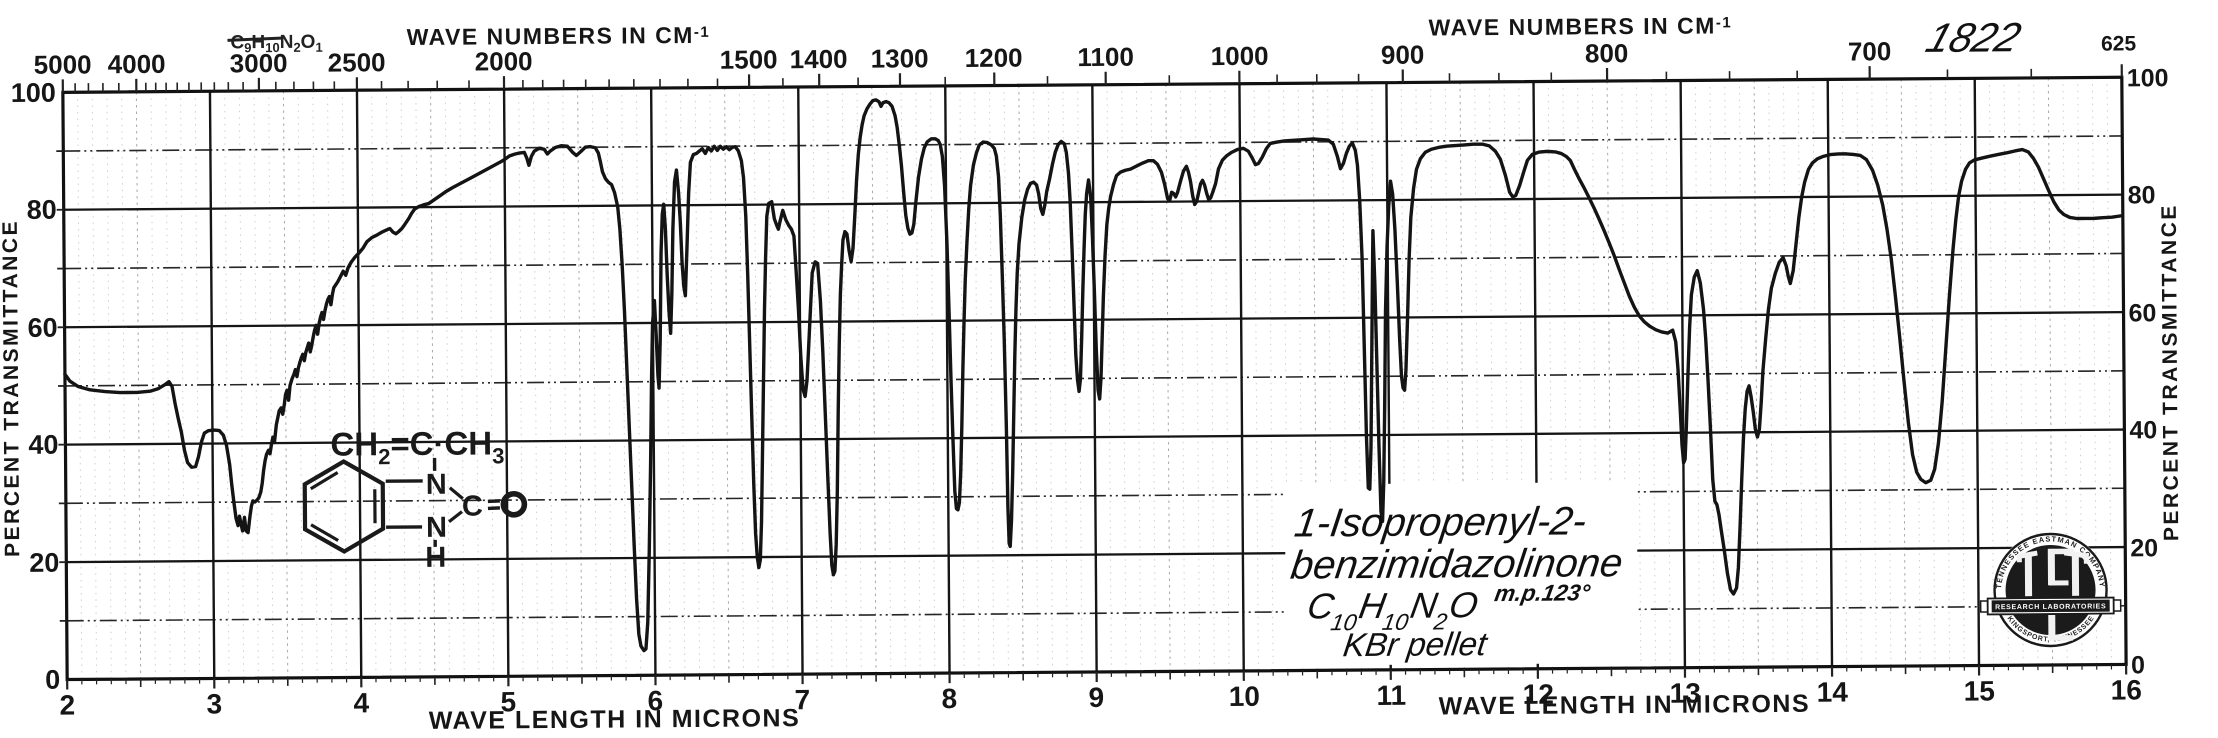 This screenshot has height=738, width=2218. Describe the element at coordinates (1096, 697) in the screenshot. I see `svg-text: 9` at that location.